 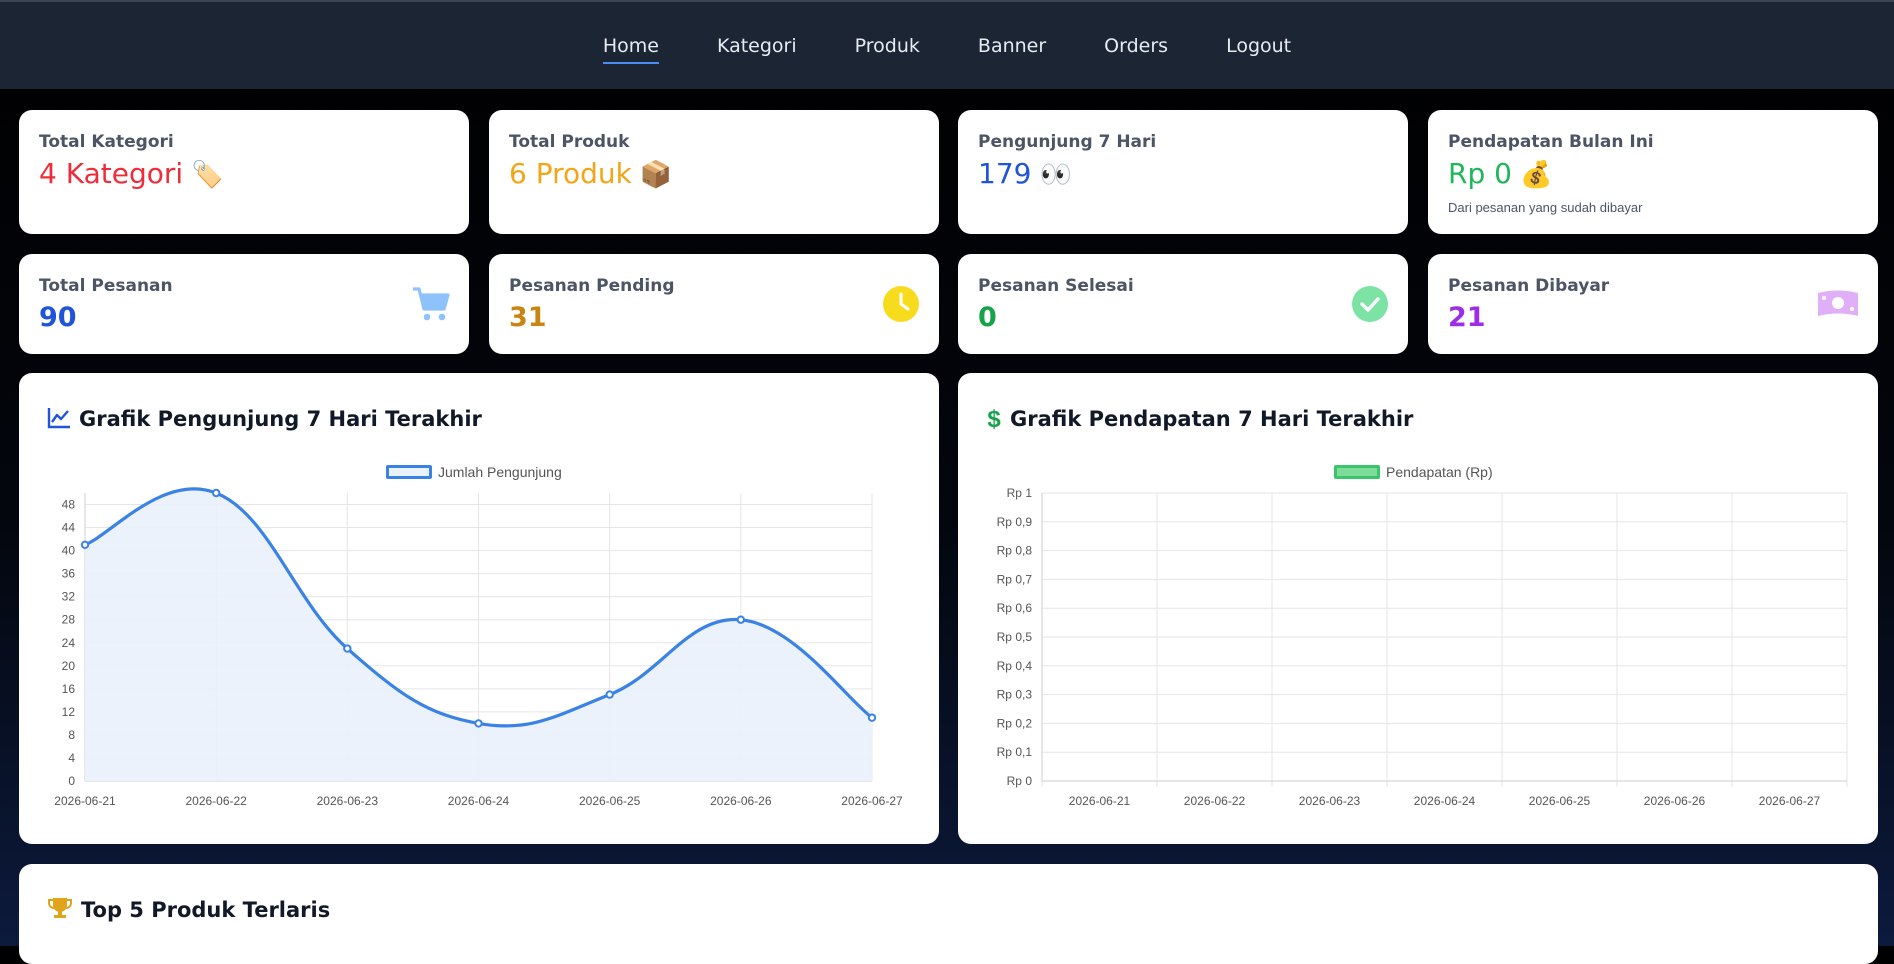 I want to click on x-tick-label: 2026-06-23, so click(x=1330, y=801).